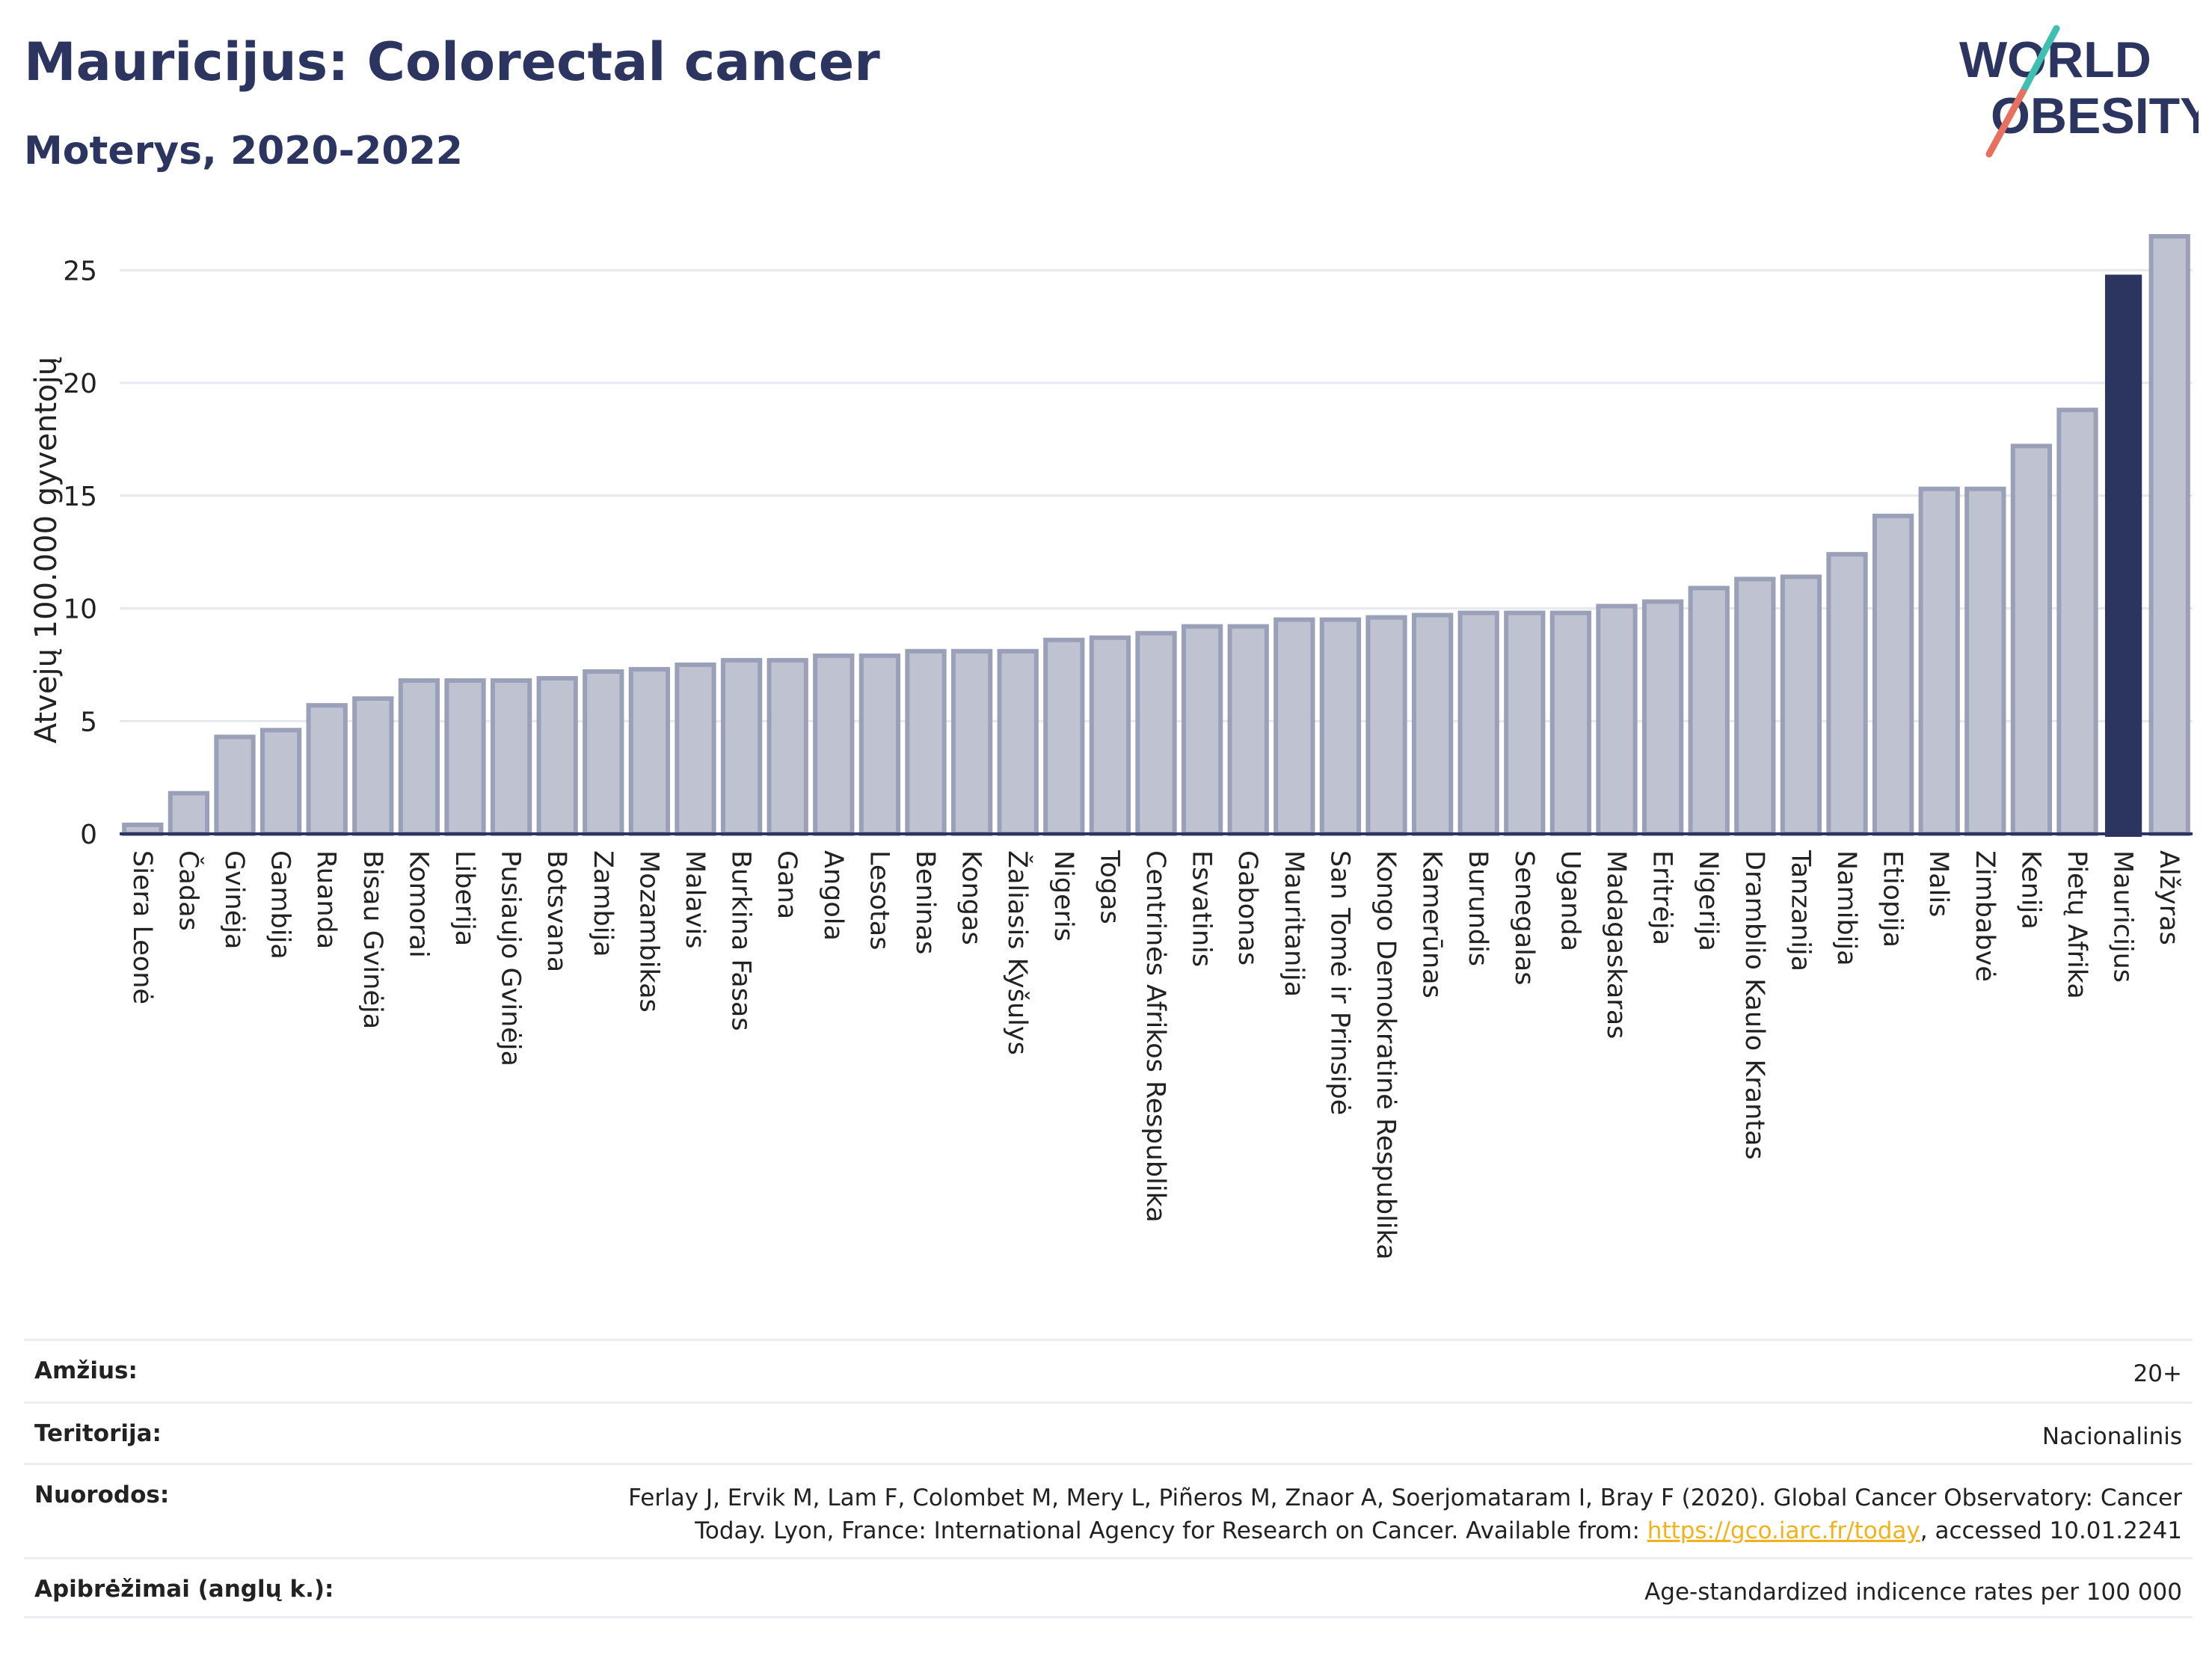 The image size is (2212, 1655). Describe the element at coordinates (184, 1589) in the screenshot. I see `info-label-definitions: Apibrėžimai (anglų k.):` at that location.